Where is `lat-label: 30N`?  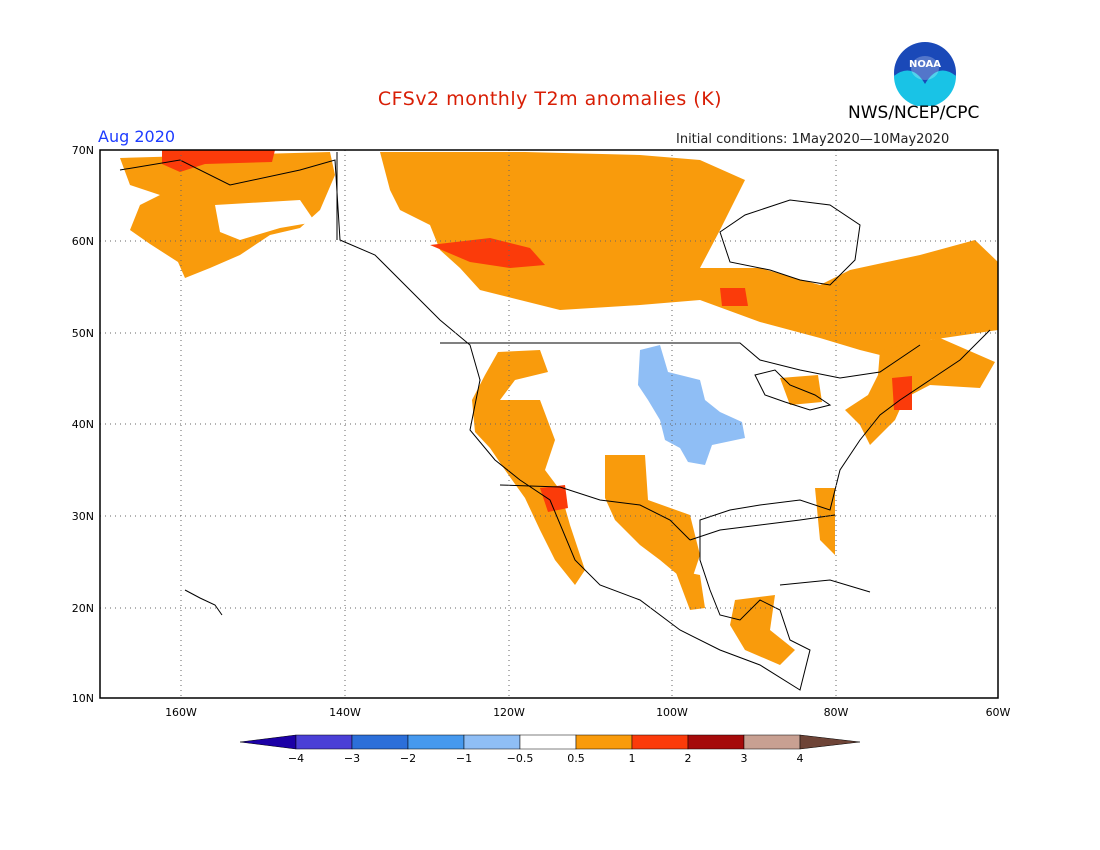
lat-label: 30N is located at coordinates (83, 516).